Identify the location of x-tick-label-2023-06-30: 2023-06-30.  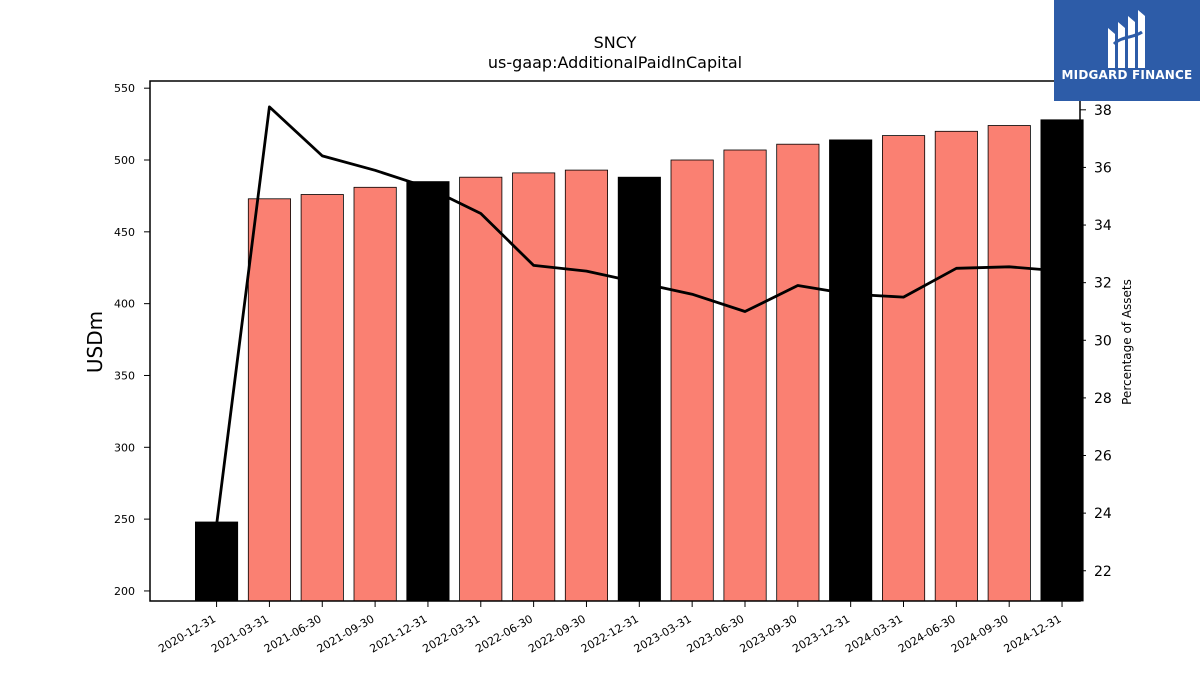
(716, 633).